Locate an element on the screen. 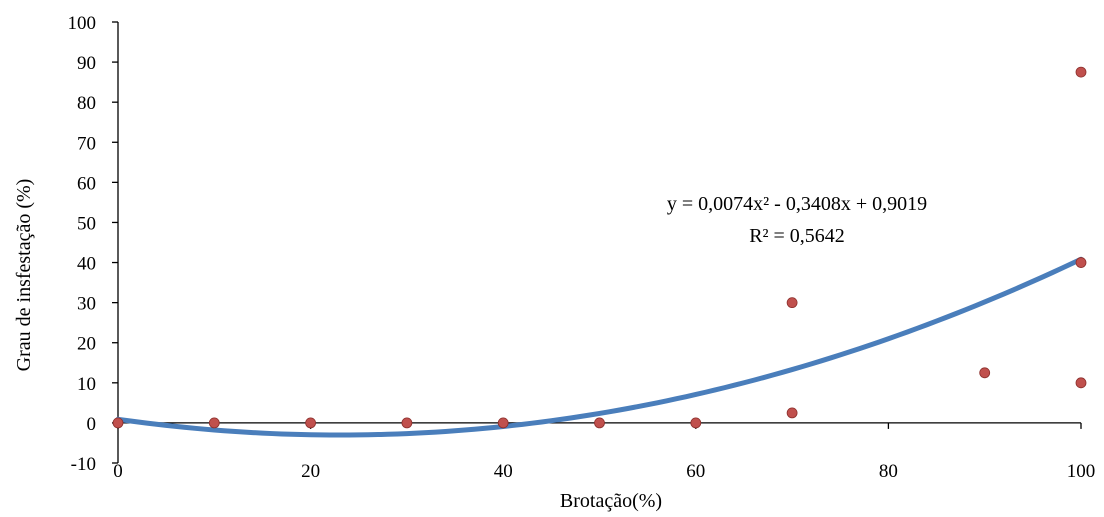  y-tick-label: 20 is located at coordinates (86, 344).